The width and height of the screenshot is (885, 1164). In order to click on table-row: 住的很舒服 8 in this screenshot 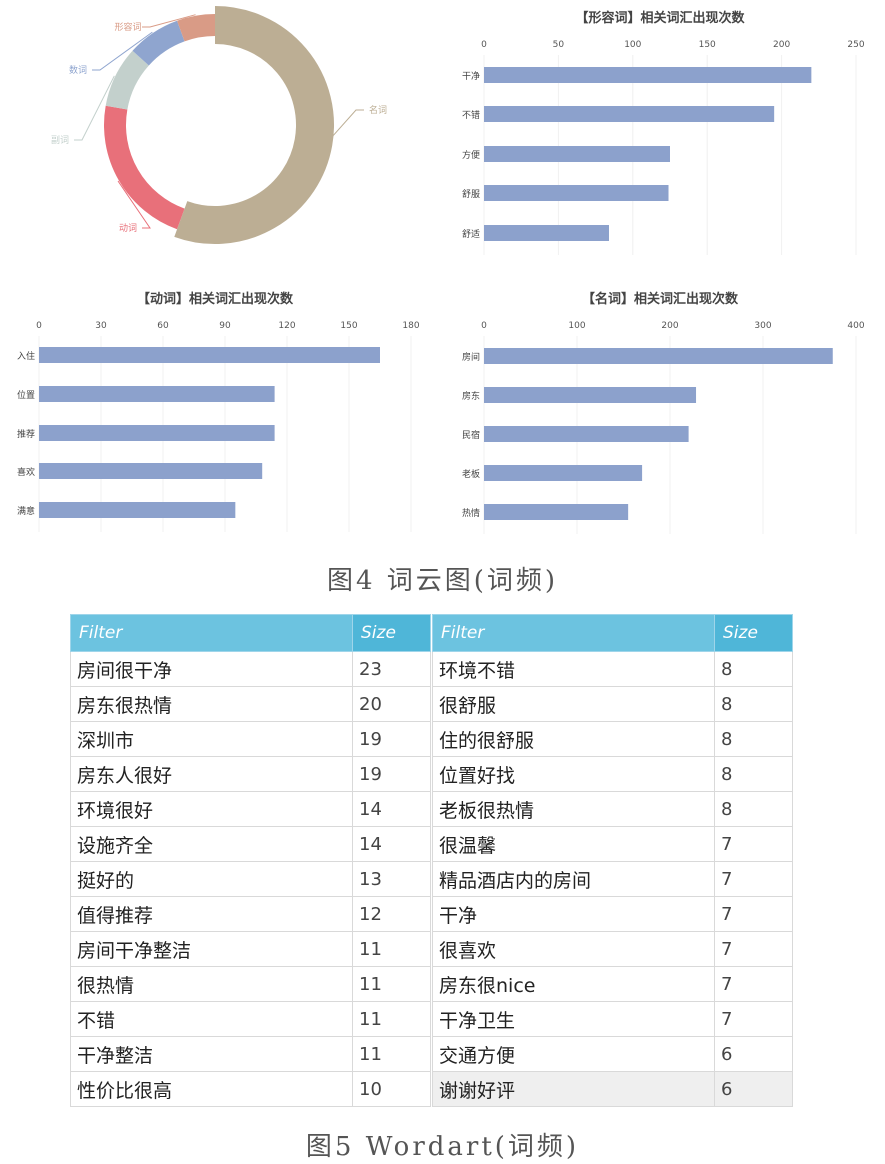, I will do `click(612, 739)`.